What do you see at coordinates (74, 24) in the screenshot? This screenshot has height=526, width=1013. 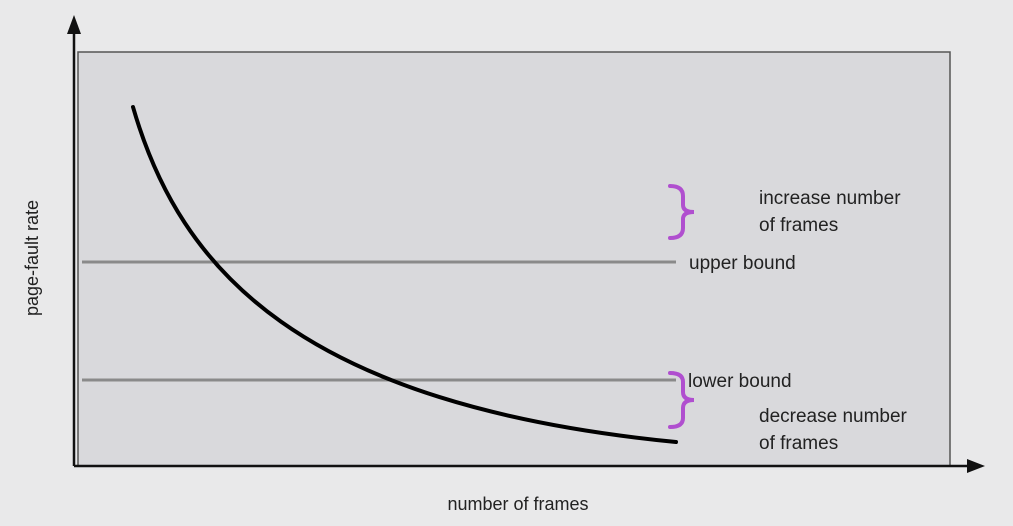 I see `y-axis-arrow-icon` at bounding box center [74, 24].